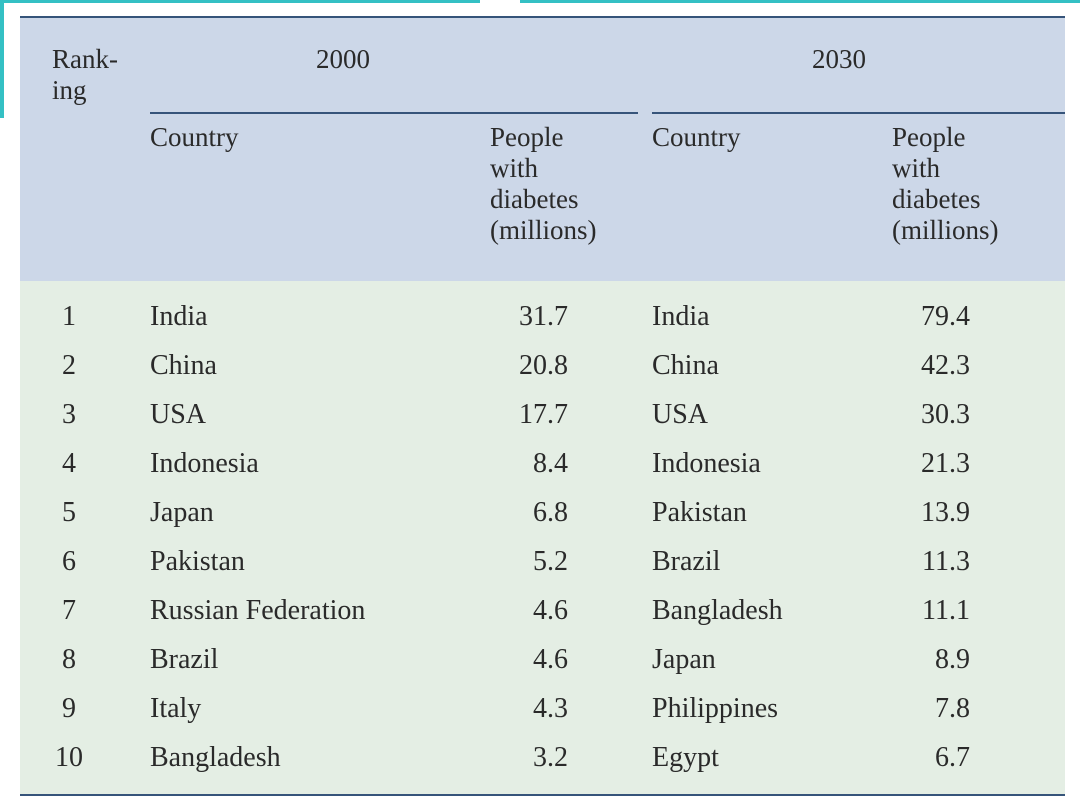  Describe the element at coordinates (945, 316) in the screenshot. I see `value-2030-cell: 79.4` at that location.